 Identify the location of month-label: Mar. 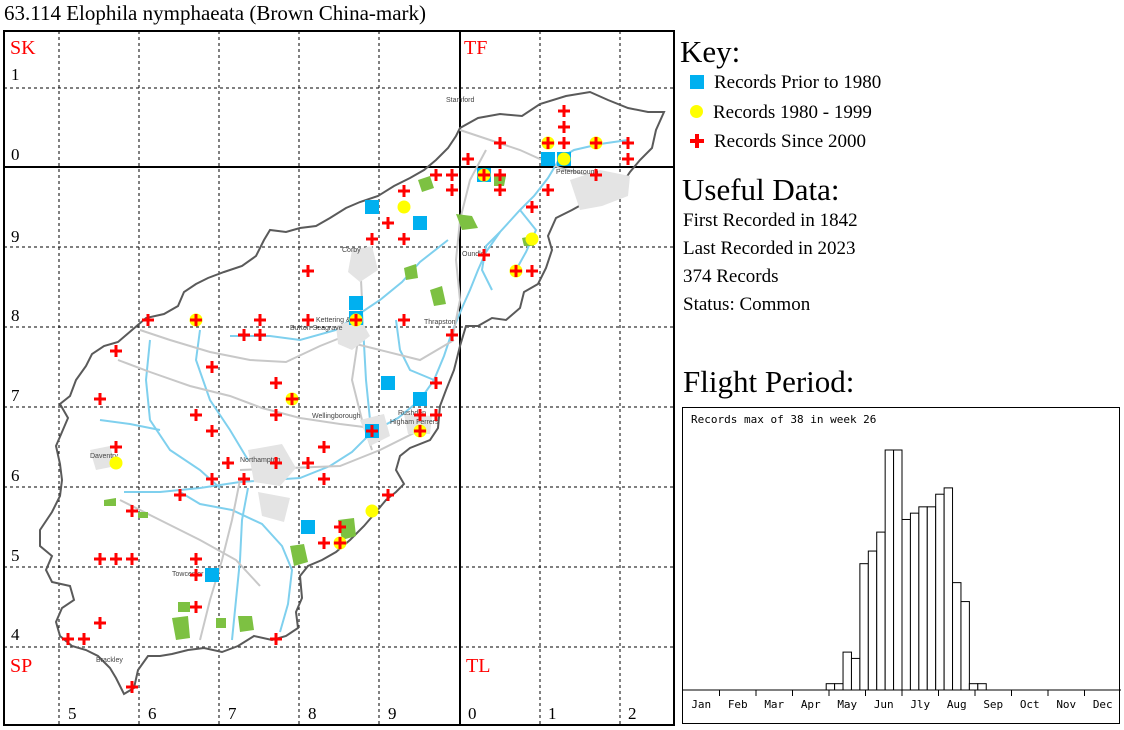
(774, 704).